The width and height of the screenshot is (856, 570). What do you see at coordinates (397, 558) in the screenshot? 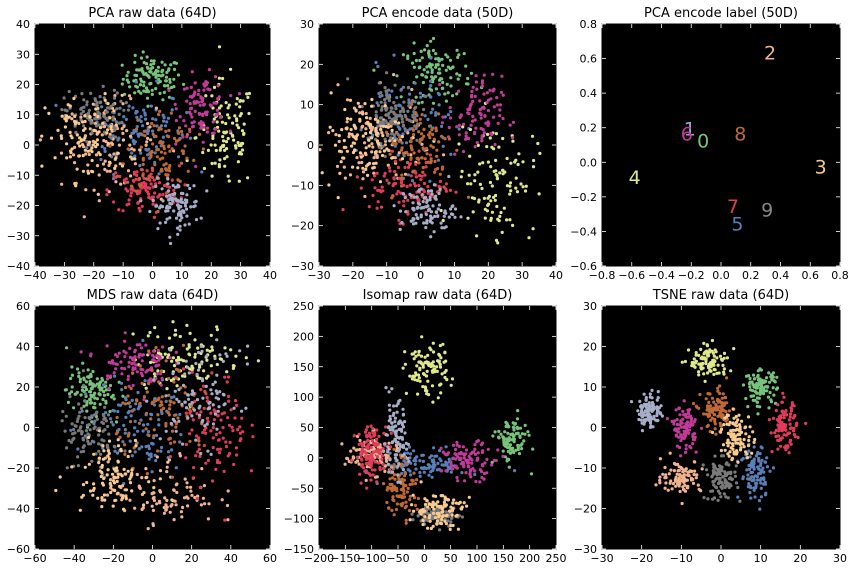
I see `x-tick-label: −50` at bounding box center [397, 558].